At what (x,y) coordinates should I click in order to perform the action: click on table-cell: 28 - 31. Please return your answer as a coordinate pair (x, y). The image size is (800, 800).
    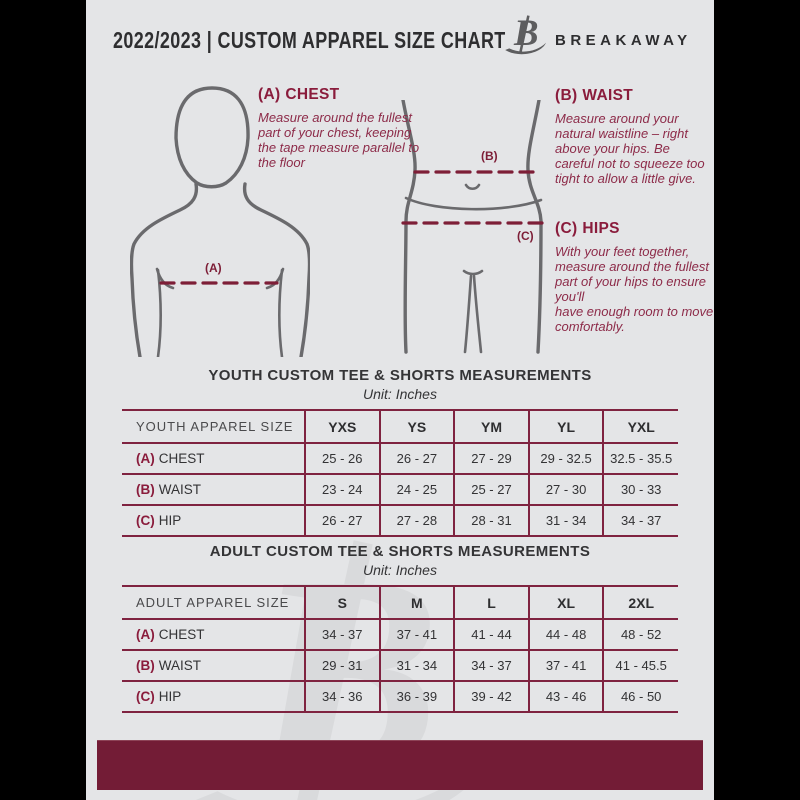
    Looking at the image, I should click on (491, 520).